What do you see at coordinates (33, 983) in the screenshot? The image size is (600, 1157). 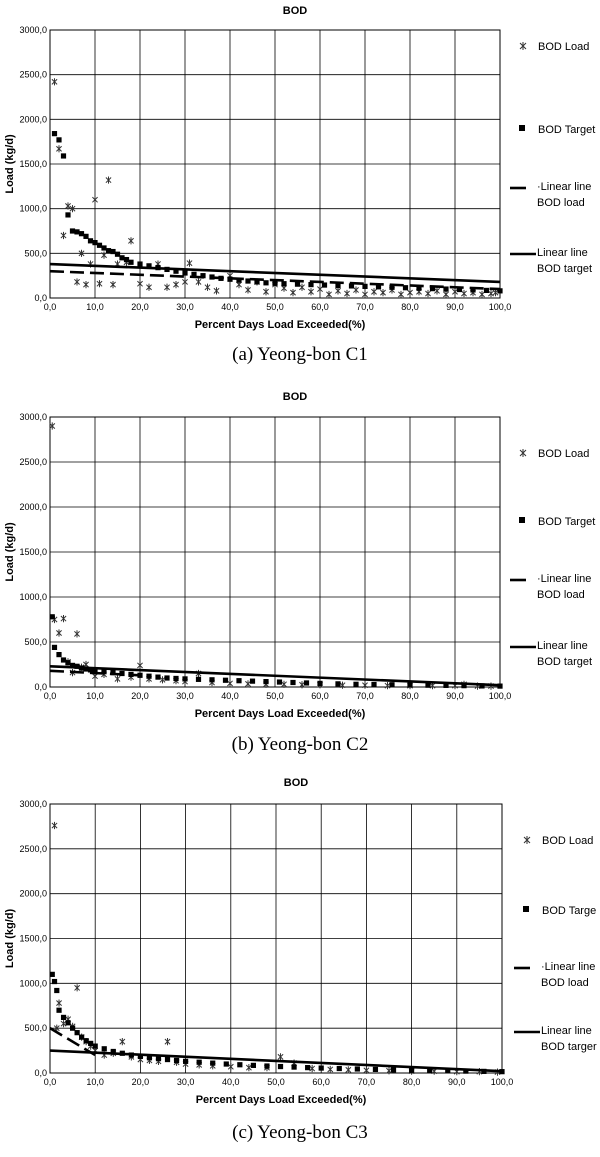 I see `y-tick-label: 1000,0` at bounding box center [33, 983].